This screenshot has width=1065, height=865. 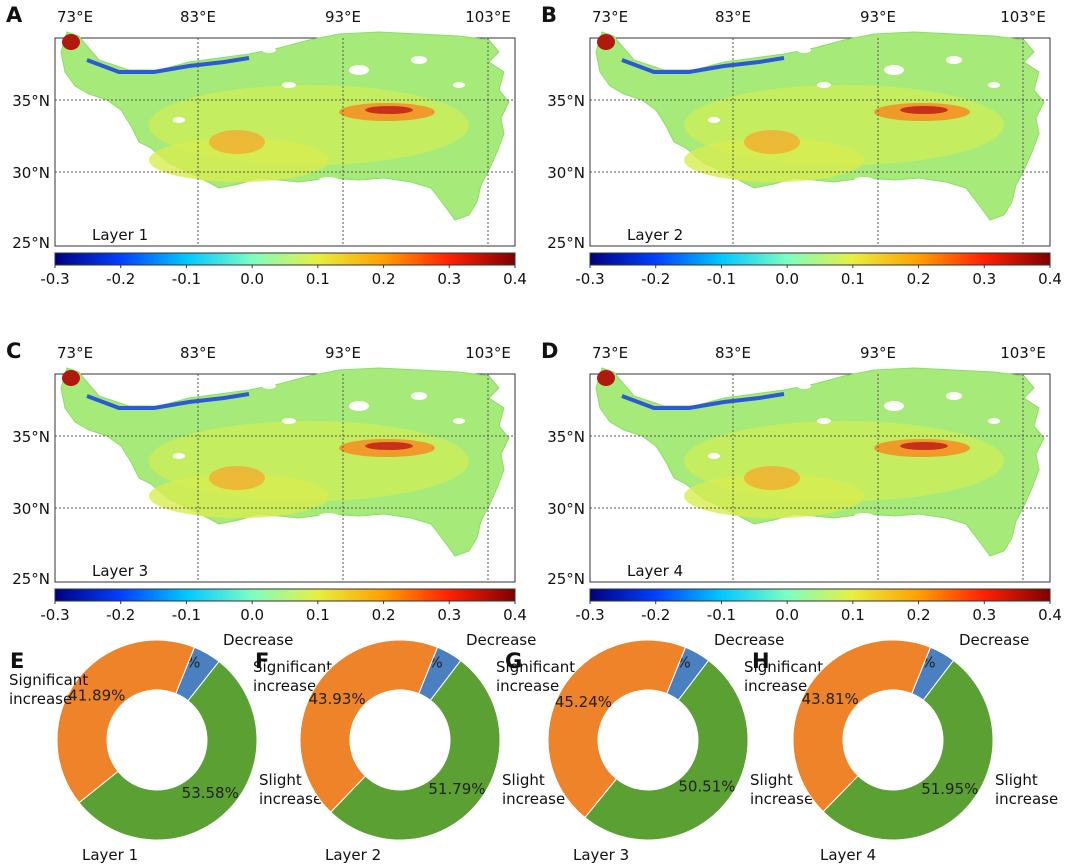 What do you see at coordinates (384, 615) in the screenshot?
I see `colorbar-tick-label: 0.2` at bounding box center [384, 615].